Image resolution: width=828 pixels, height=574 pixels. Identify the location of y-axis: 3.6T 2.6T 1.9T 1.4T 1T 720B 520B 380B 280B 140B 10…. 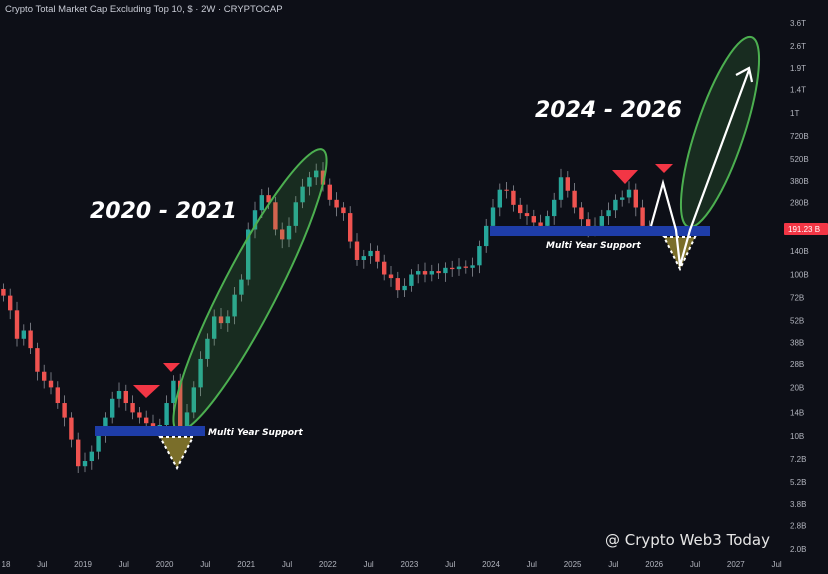
(799, 286).